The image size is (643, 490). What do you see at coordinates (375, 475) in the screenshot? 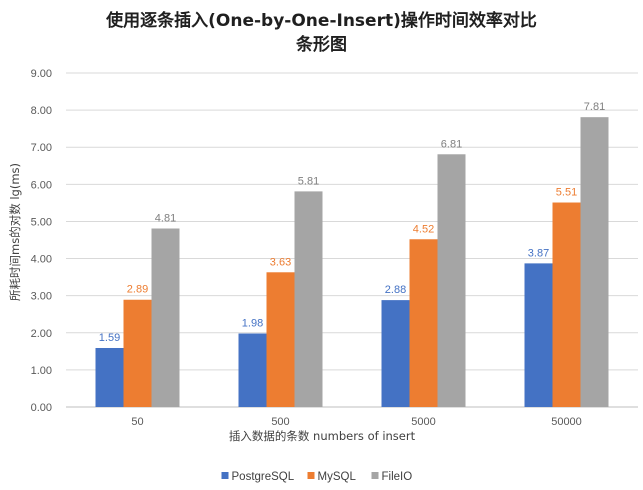
I see `legend-swatch-fileio` at bounding box center [375, 475].